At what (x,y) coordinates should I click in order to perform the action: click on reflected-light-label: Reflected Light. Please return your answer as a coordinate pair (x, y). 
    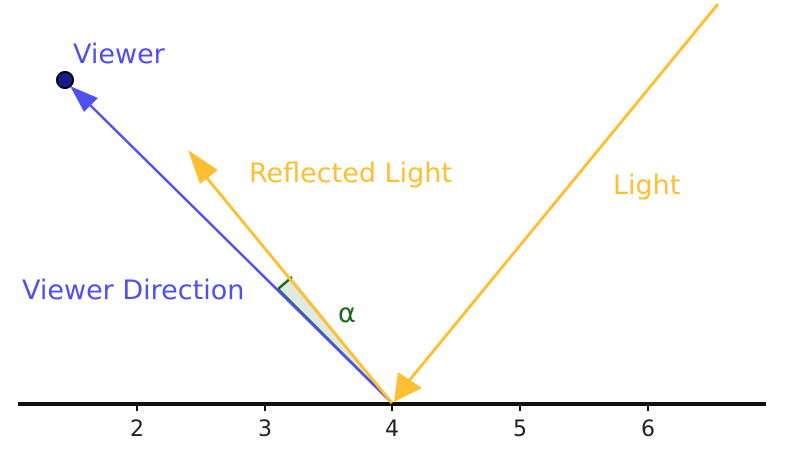
    Looking at the image, I should click on (350, 173).